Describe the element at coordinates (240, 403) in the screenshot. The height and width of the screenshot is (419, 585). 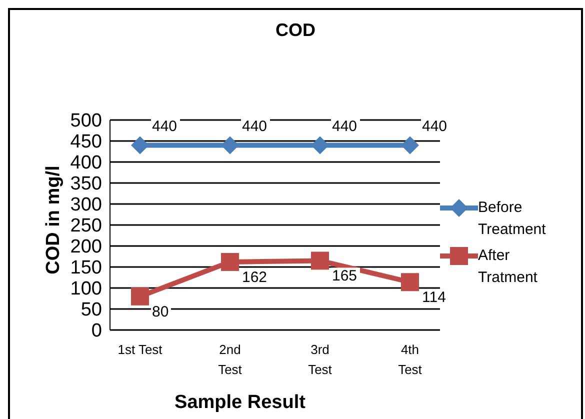
I see `x-axis-title: Sample Result` at that location.